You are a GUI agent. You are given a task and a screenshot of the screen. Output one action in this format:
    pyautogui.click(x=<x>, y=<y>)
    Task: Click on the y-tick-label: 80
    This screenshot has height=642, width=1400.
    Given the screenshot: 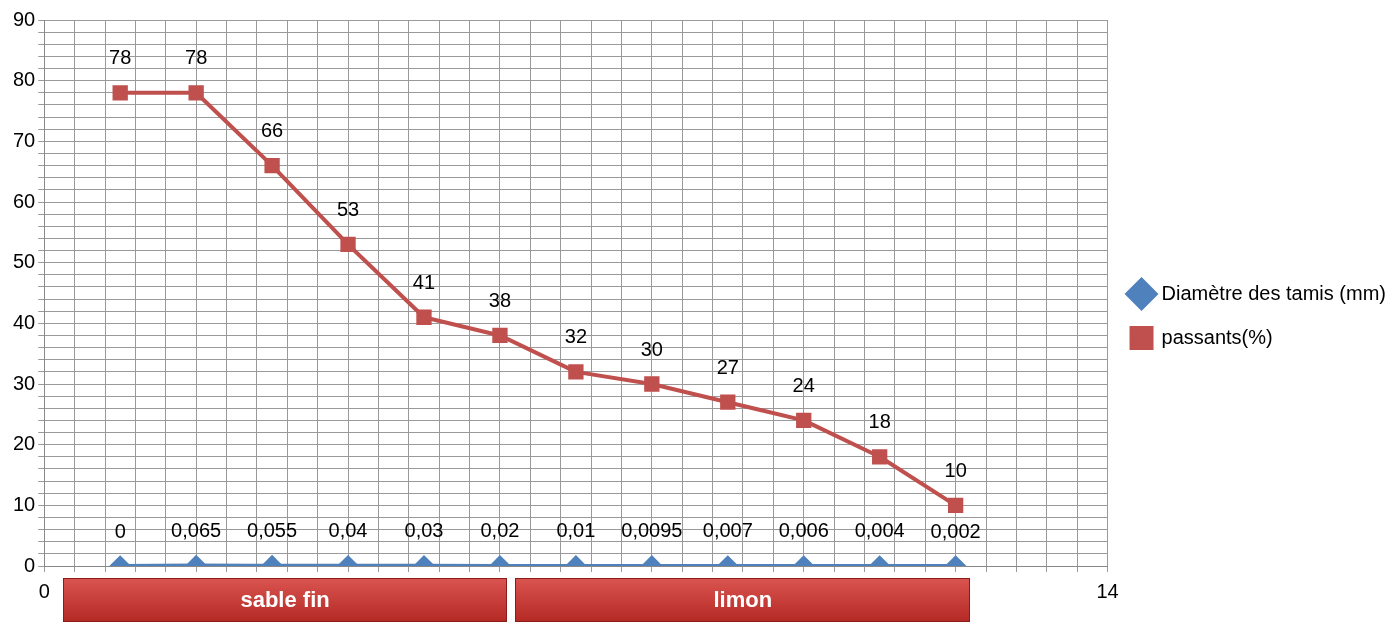 What is the action you would take?
    pyautogui.click(x=24, y=79)
    